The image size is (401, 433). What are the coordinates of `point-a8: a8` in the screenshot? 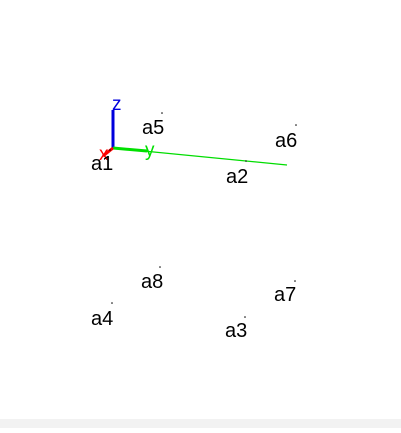 It's located at (152, 279).